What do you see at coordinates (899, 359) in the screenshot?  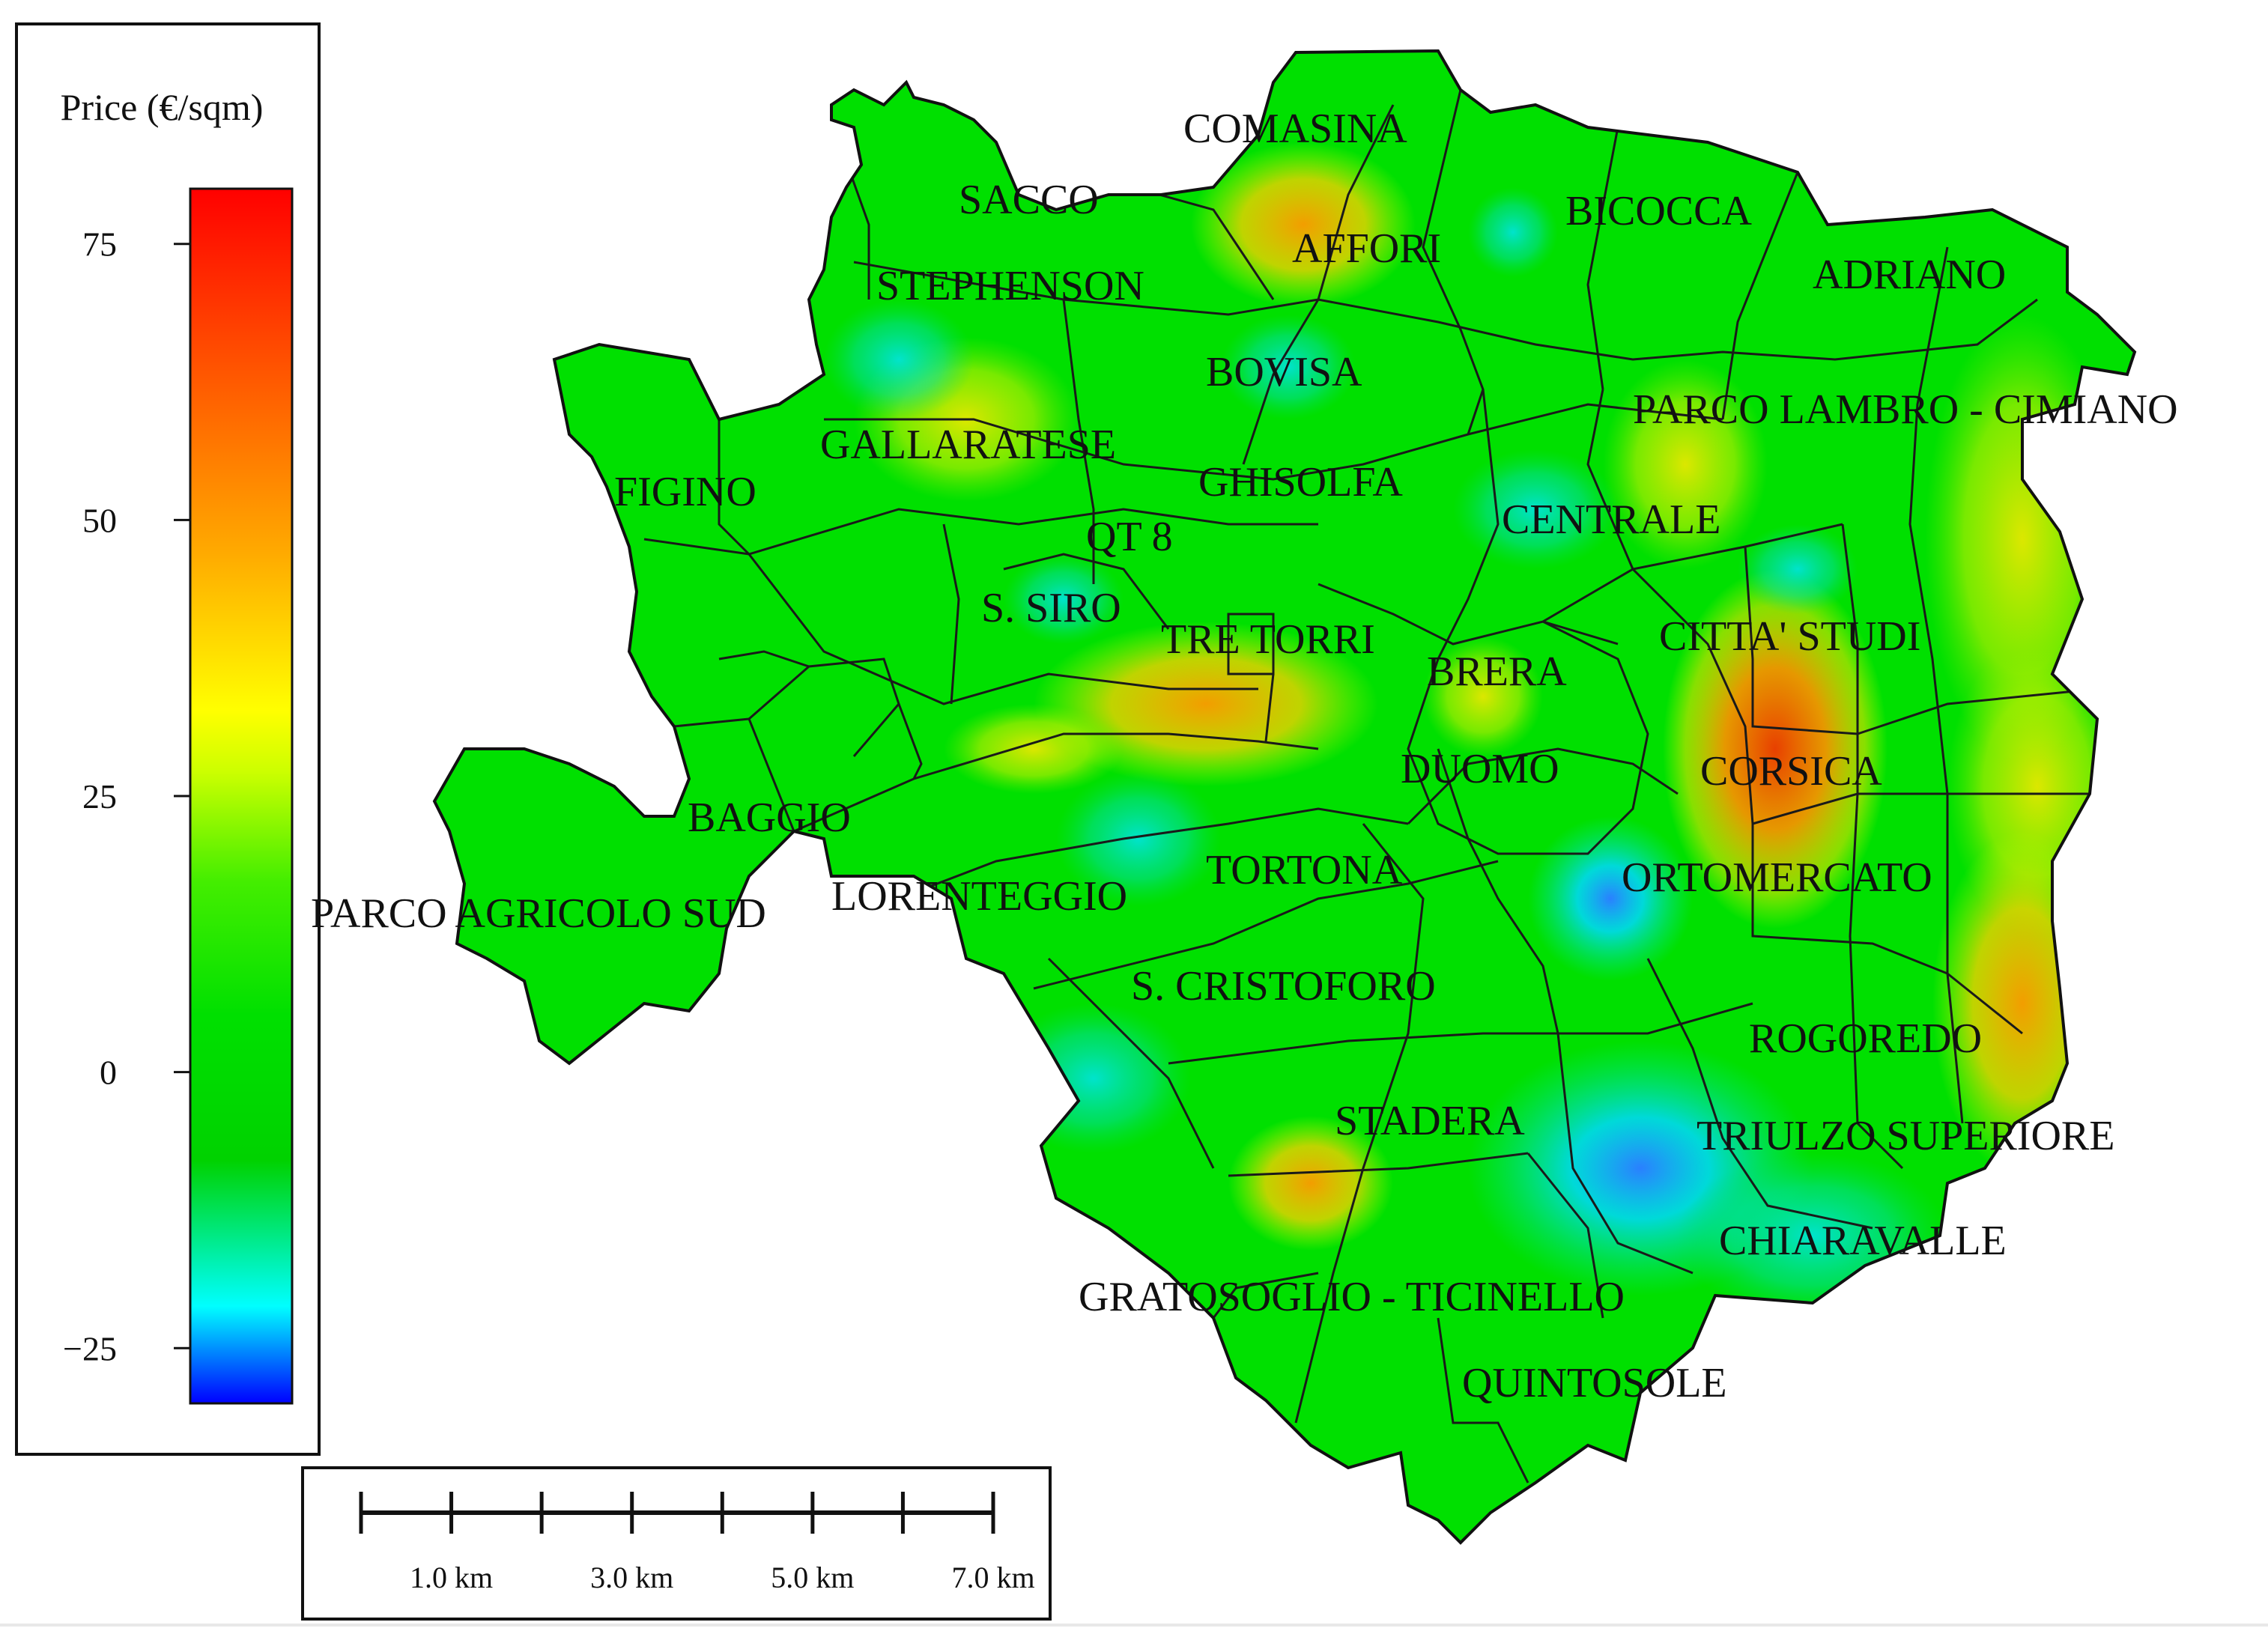 I see `cold-stephenson` at bounding box center [899, 359].